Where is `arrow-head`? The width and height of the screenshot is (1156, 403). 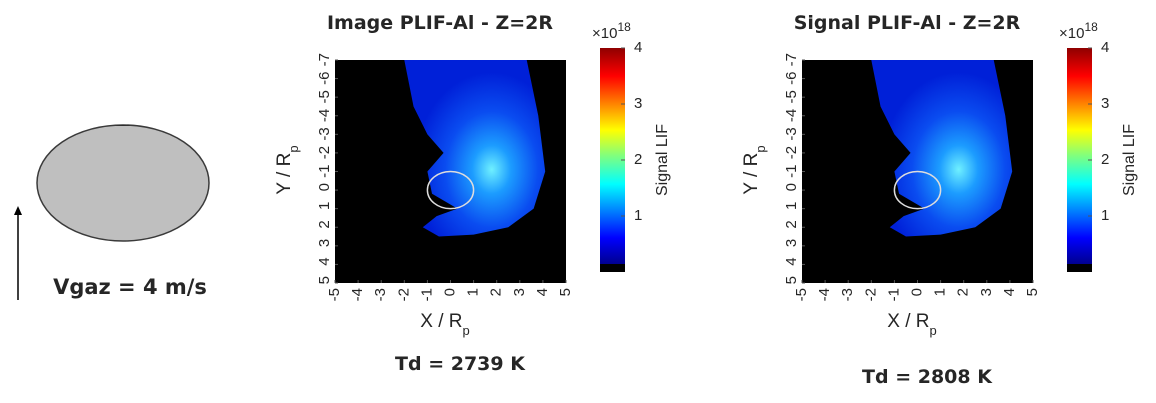 arrow-head is located at coordinates (18, 210).